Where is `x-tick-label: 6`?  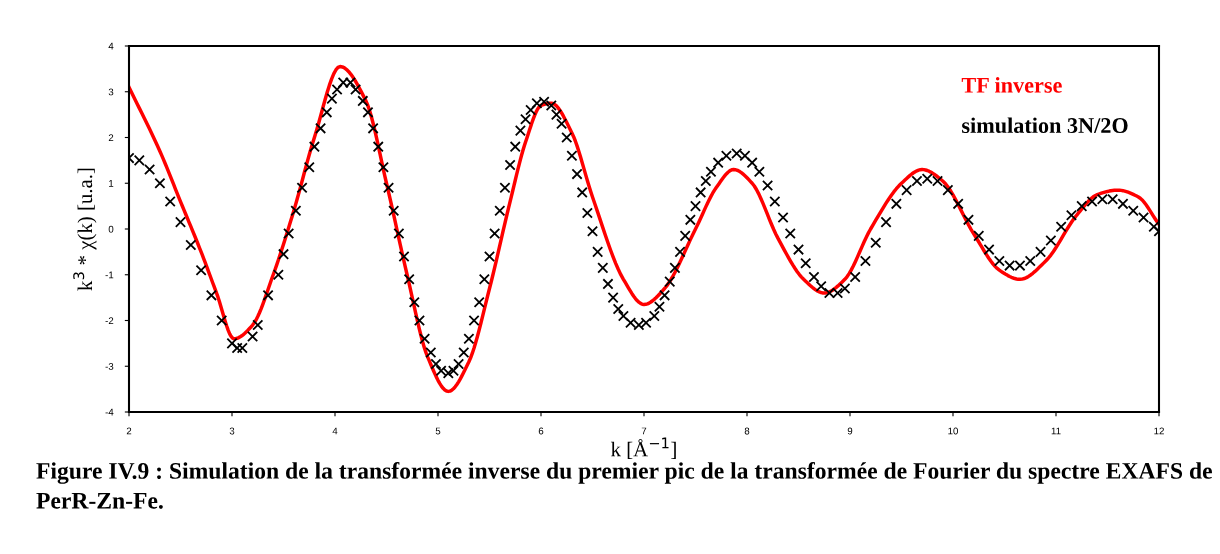 x-tick-label: 6 is located at coordinates (541, 431).